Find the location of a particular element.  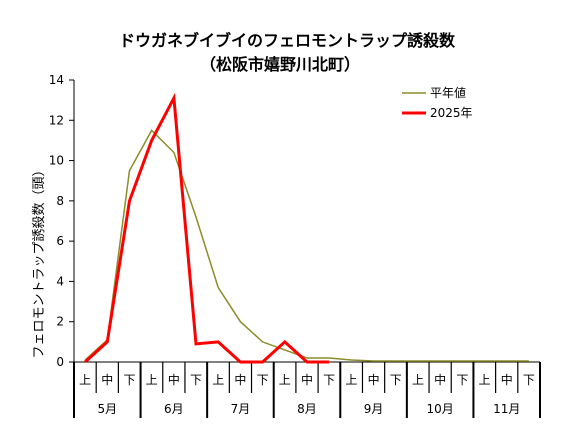

y-tick-label: 2 is located at coordinates (60, 322).